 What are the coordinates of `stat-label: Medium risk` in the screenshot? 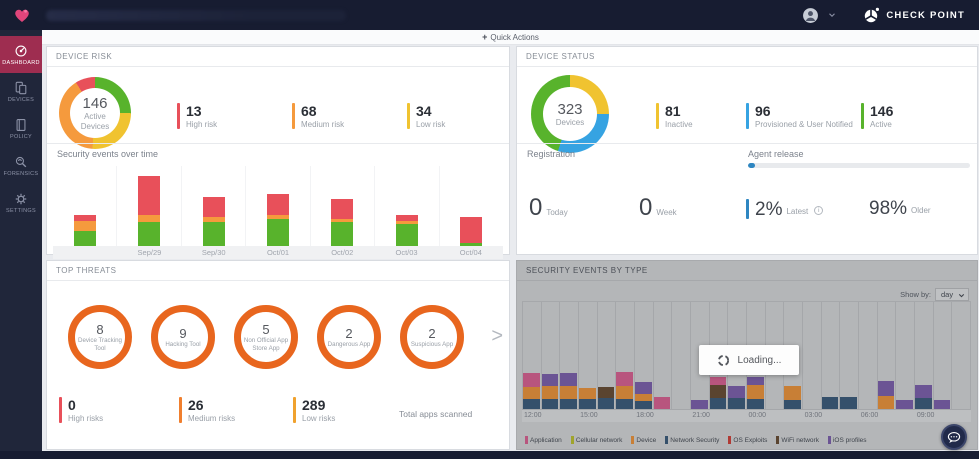 It's located at (323, 124).